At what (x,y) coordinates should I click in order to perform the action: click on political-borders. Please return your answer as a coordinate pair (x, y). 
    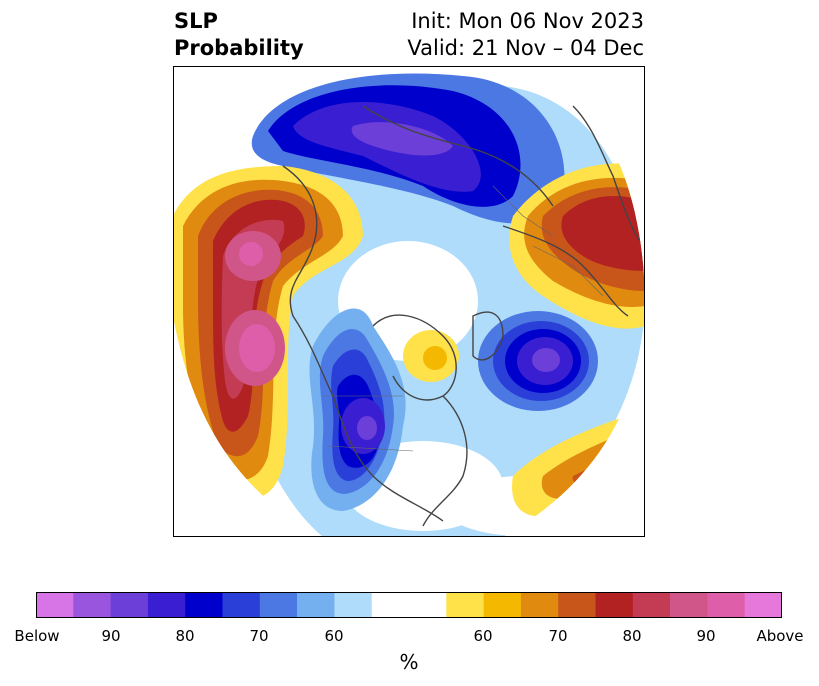
    Looking at the image, I should click on (463, 318).